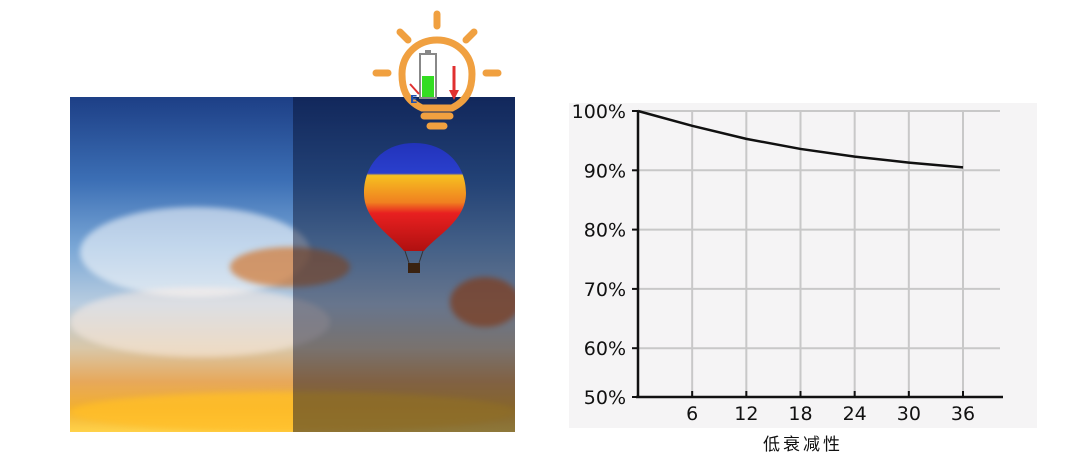 The height and width of the screenshot is (460, 1089). What do you see at coordinates (692, 414) in the screenshot?
I see `x-tick-label: 6` at bounding box center [692, 414].